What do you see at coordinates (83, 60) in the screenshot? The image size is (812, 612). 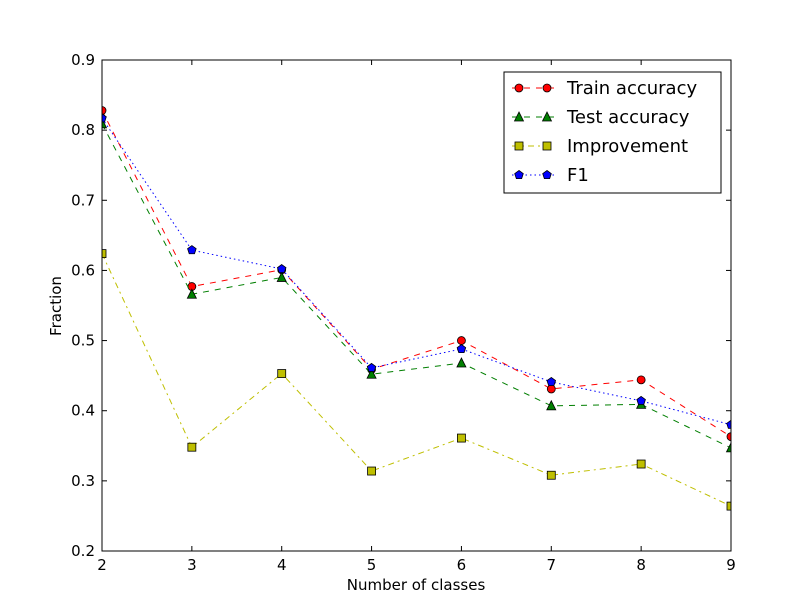 I see `y-tick-label: 0.9` at bounding box center [83, 60].